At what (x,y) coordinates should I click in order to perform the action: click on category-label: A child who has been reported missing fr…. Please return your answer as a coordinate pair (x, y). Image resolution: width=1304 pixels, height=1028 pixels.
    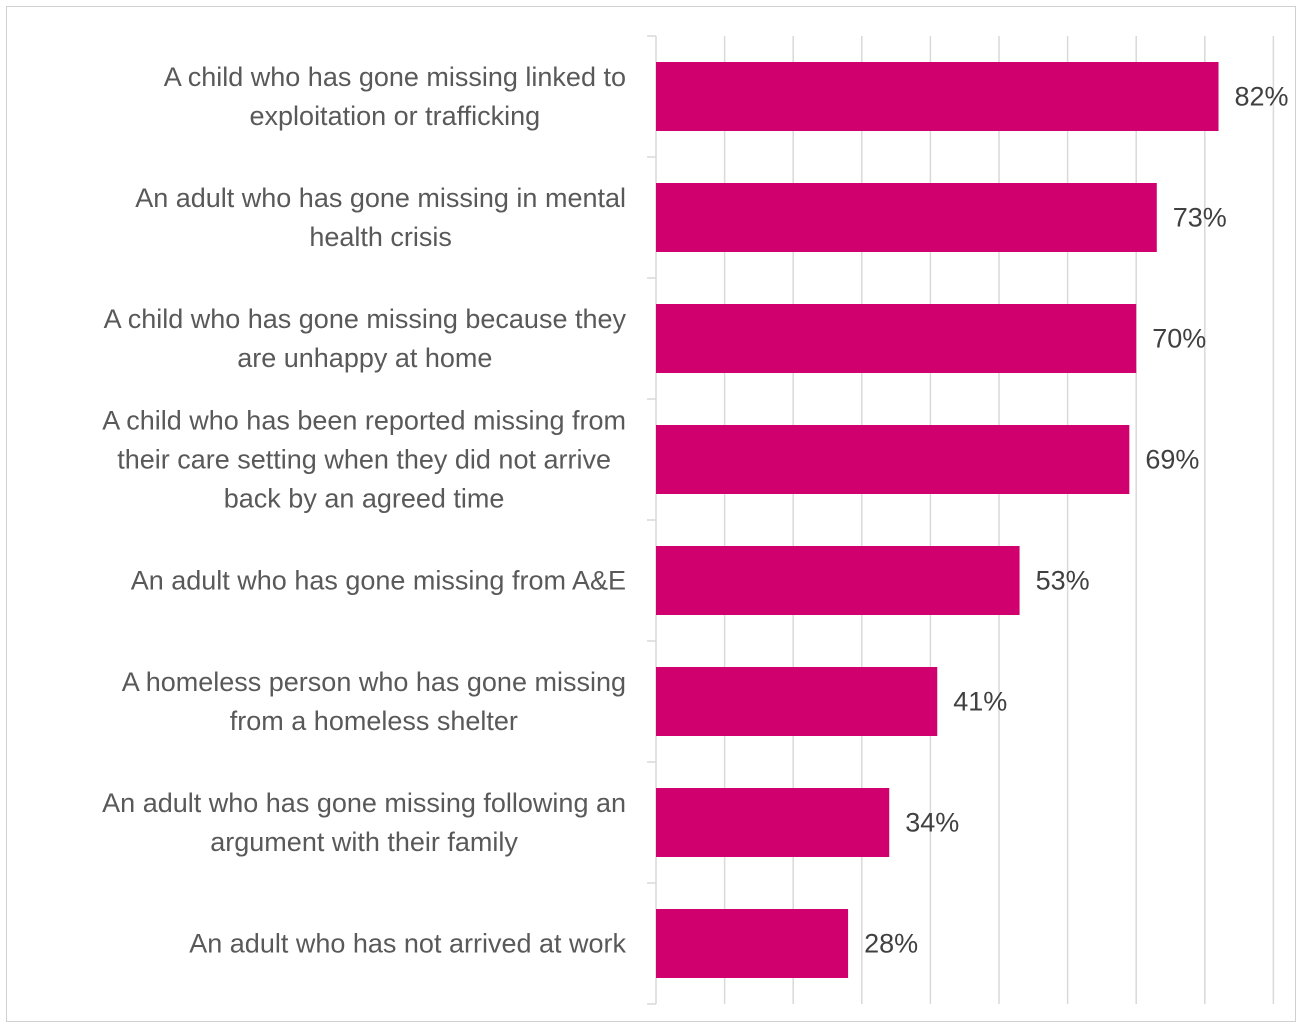
    Looking at the image, I should click on (364, 460).